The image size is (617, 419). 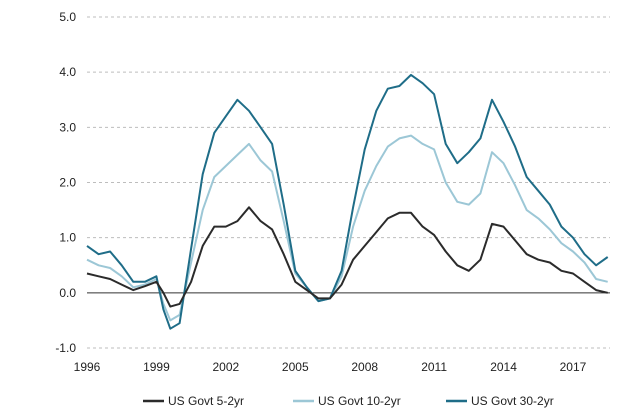 What do you see at coordinates (156, 367) in the screenshot?
I see `x-tick-label: 1999` at bounding box center [156, 367].